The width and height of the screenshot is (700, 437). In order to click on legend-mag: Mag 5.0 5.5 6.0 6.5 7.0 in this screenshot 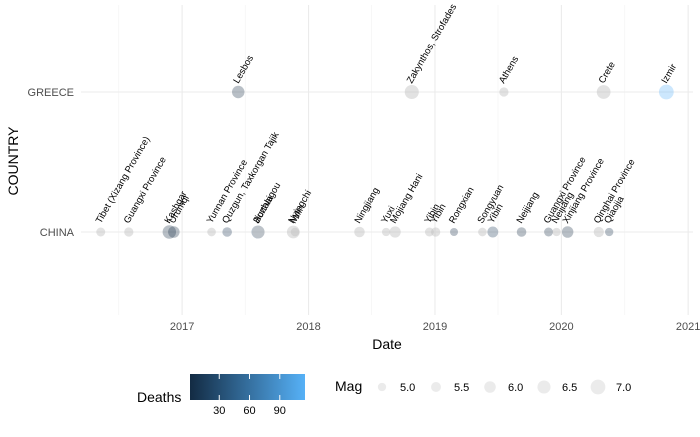, I will do `click(483, 386)`.